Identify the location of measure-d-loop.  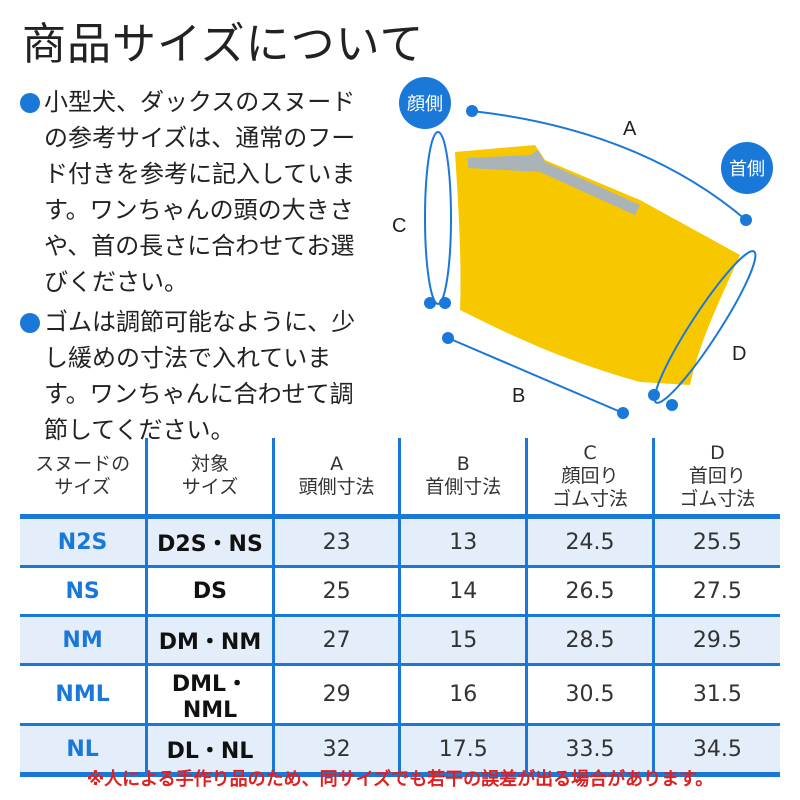
(705, 327).